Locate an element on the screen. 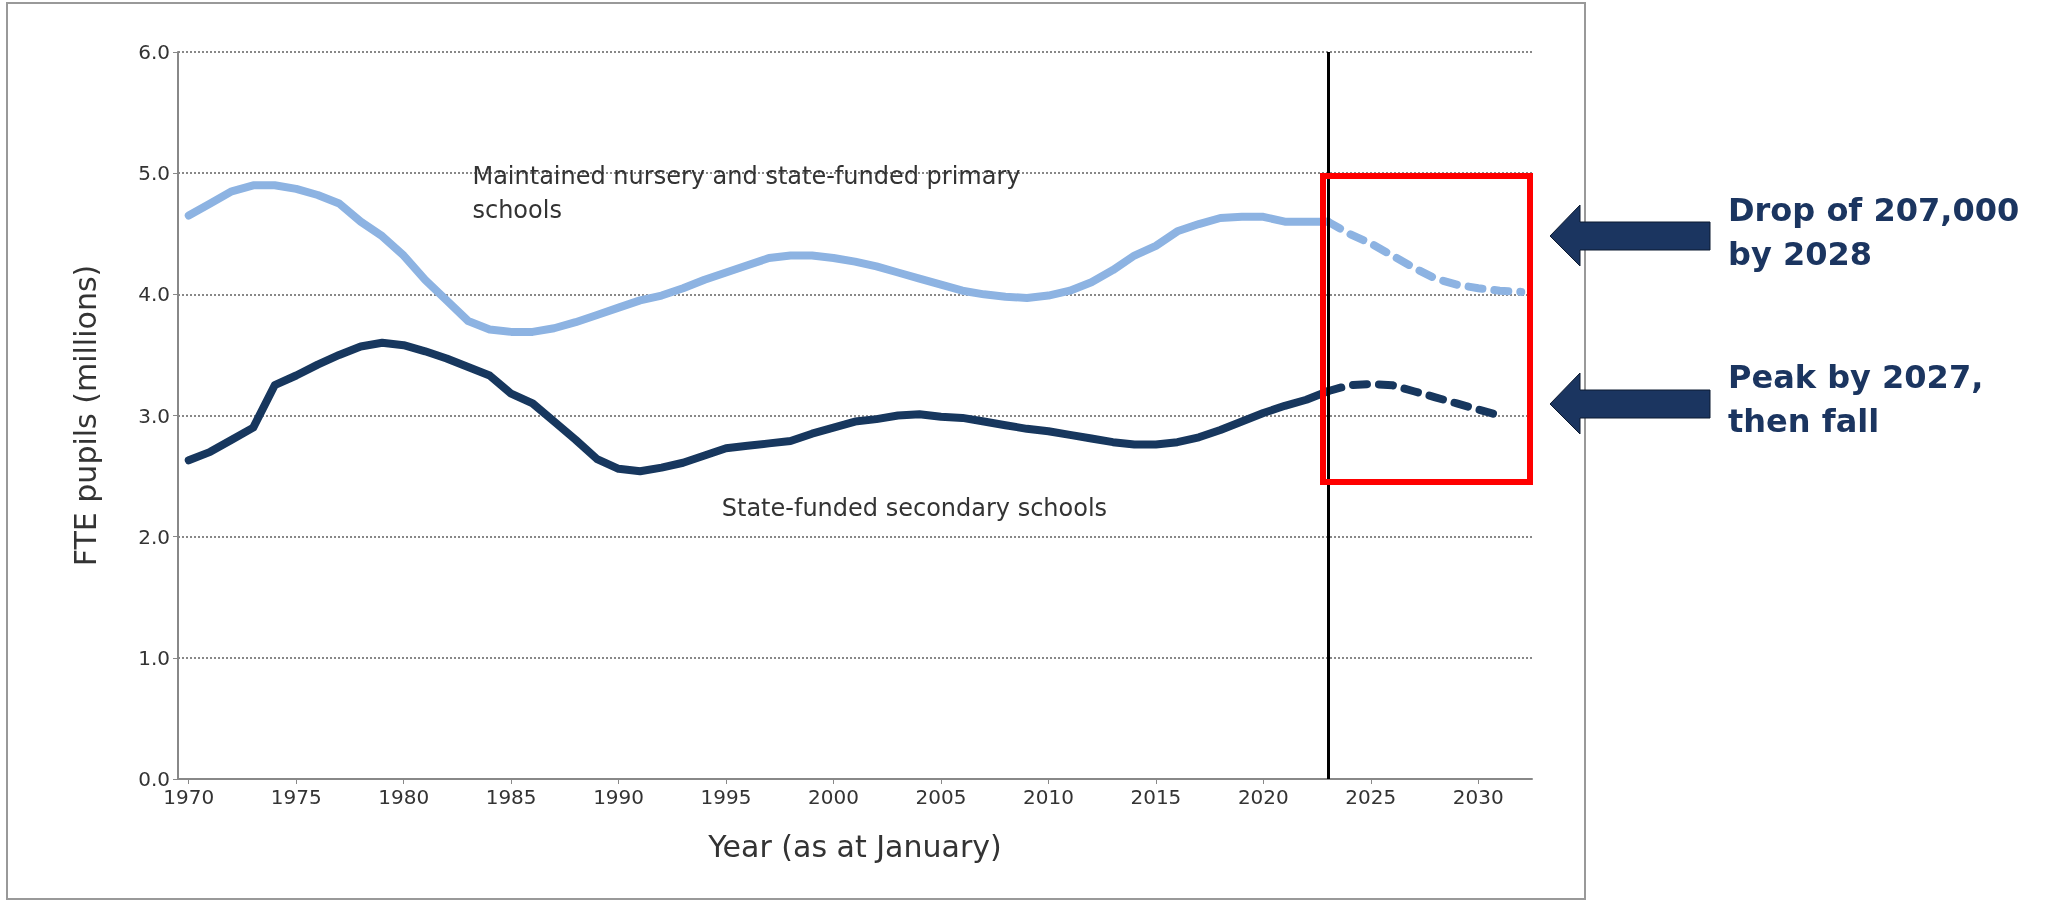  text: Peak by 2027, then fall is located at coordinates (1856, 399).